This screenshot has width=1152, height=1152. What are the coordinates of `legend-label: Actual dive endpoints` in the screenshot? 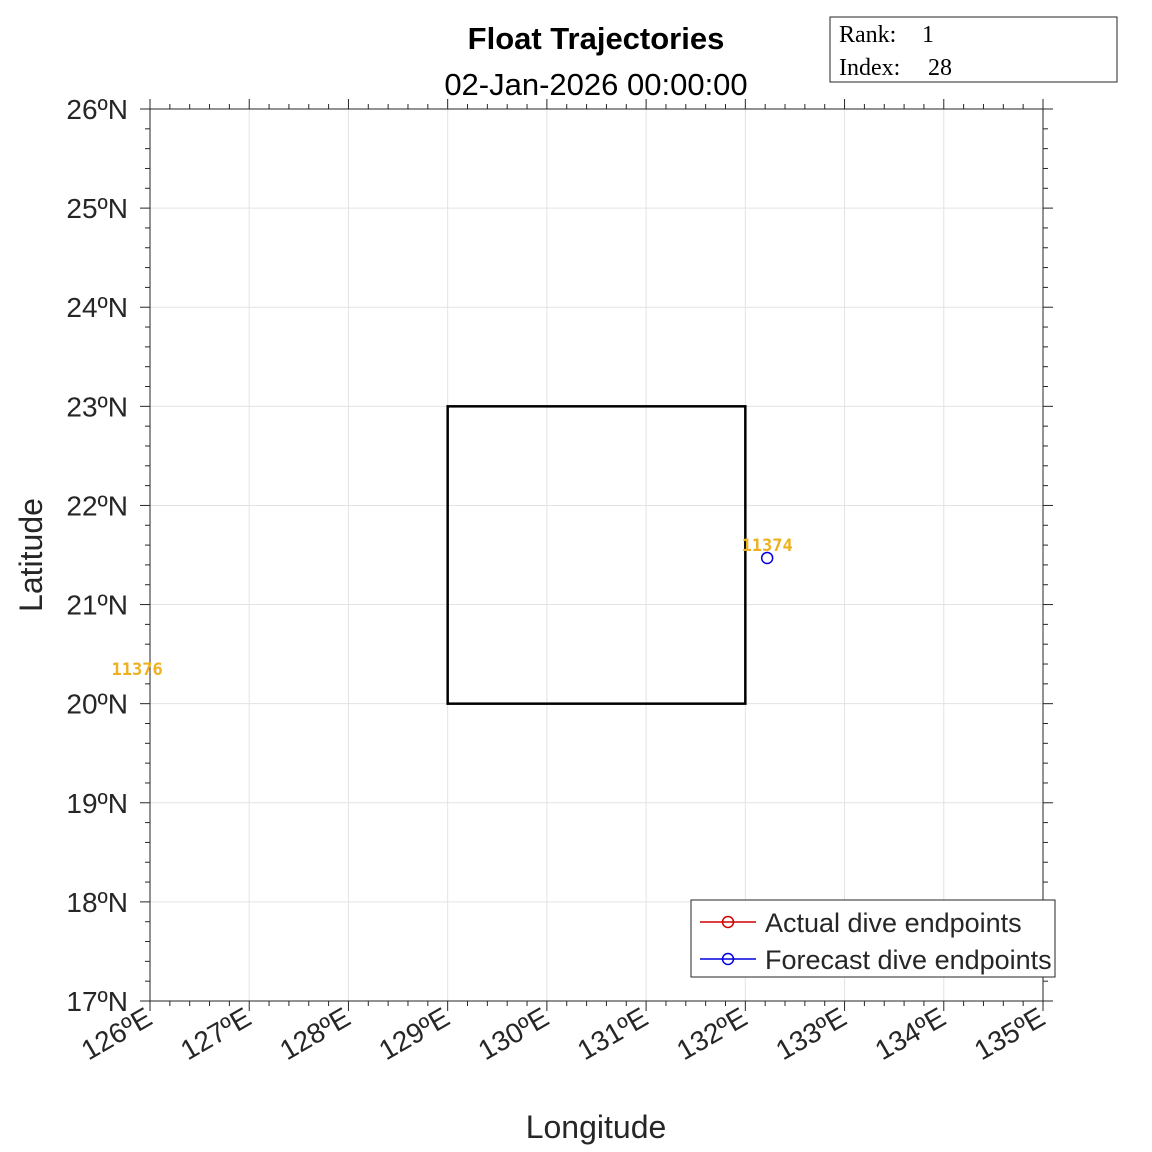 It's located at (893, 923).